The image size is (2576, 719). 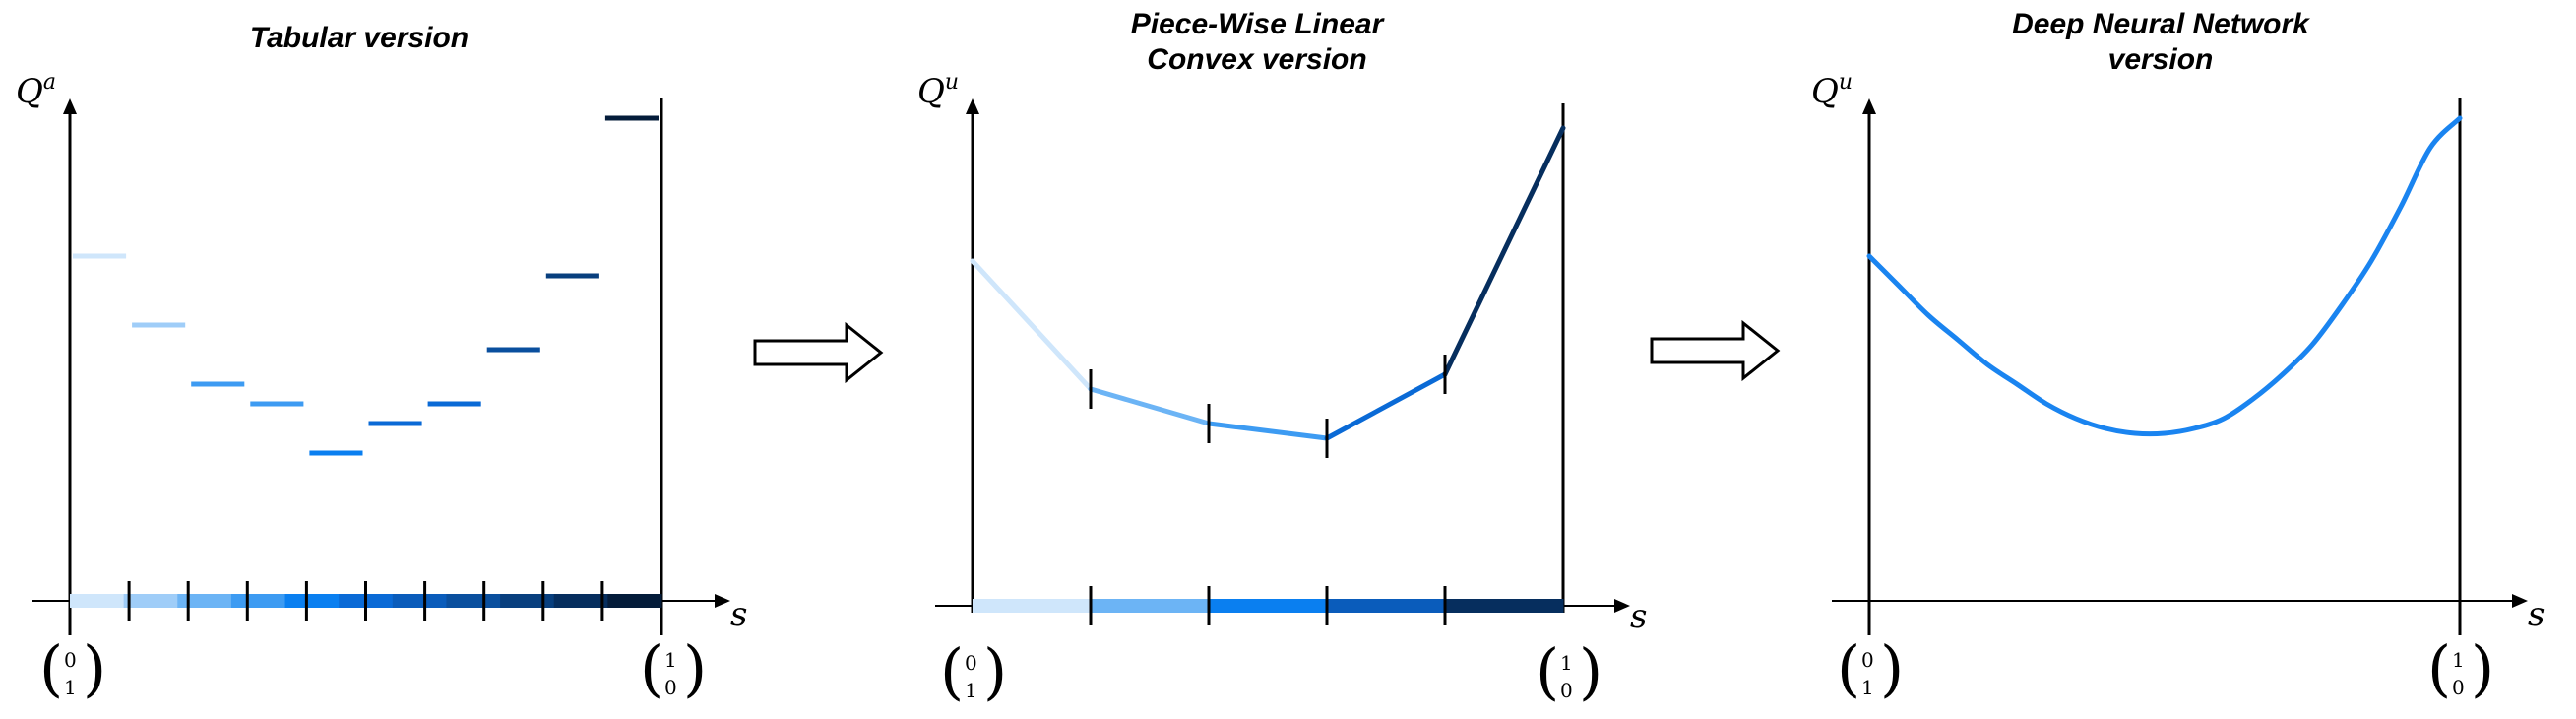 What do you see at coordinates (2164, 276) in the screenshot?
I see `dnn-value-curve` at bounding box center [2164, 276].